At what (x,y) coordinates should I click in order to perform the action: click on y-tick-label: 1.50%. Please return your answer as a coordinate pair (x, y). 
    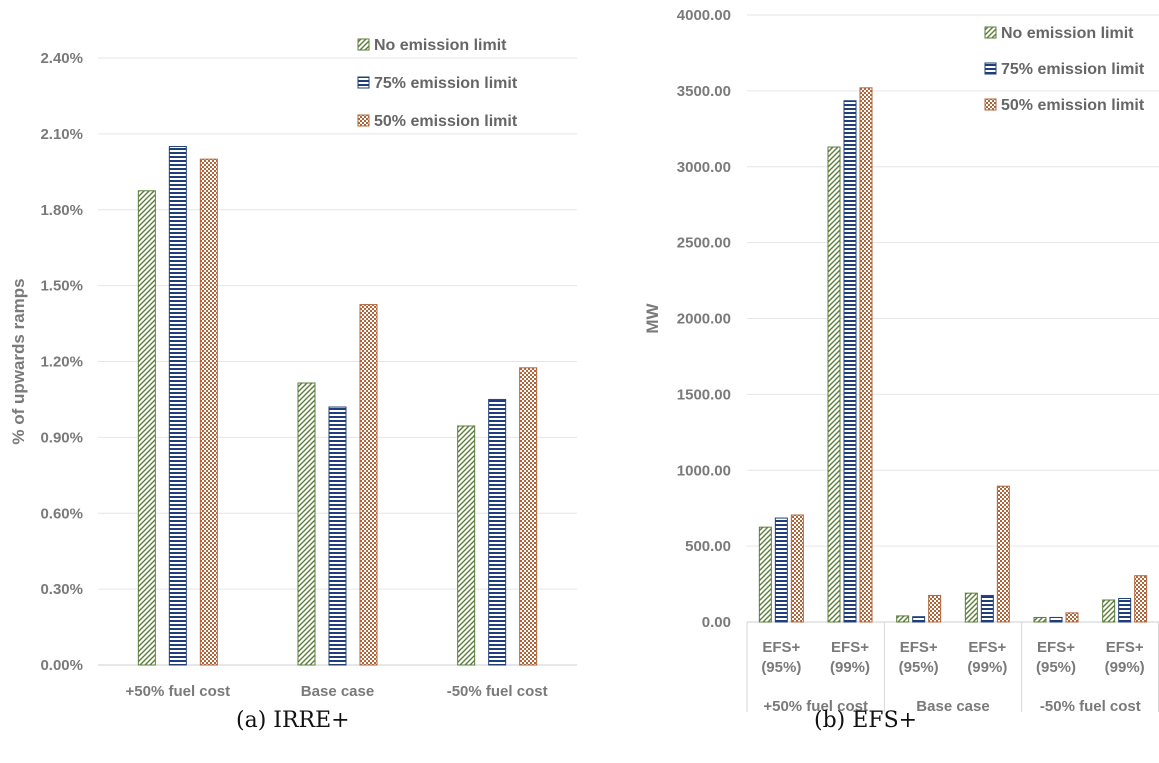
    Looking at the image, I should click on (61, 286).